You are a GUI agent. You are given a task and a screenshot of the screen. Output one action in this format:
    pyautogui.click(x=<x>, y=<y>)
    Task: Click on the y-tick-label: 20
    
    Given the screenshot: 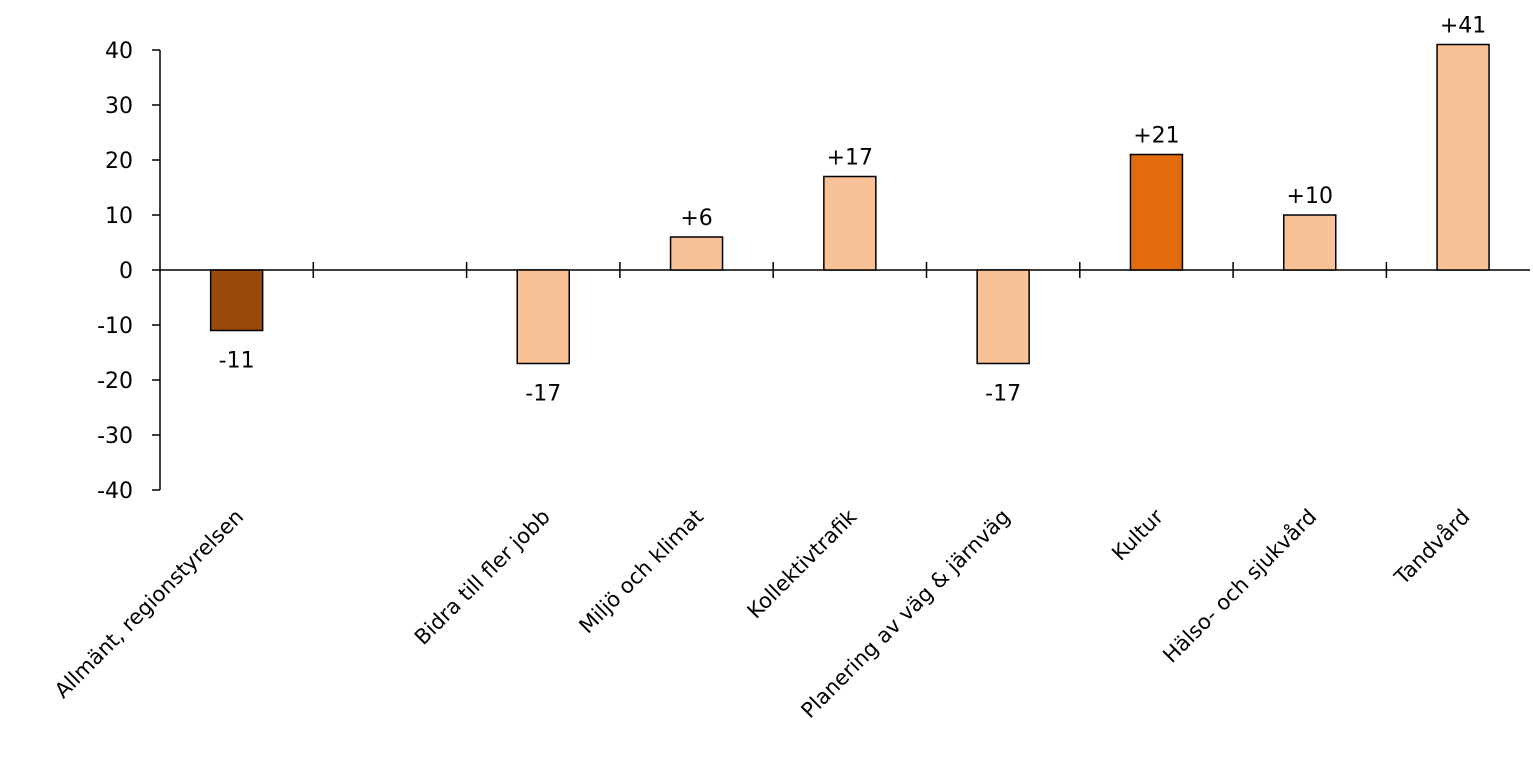 What is the action you would take?
    pyautogui.click(x=119, y=161)
    